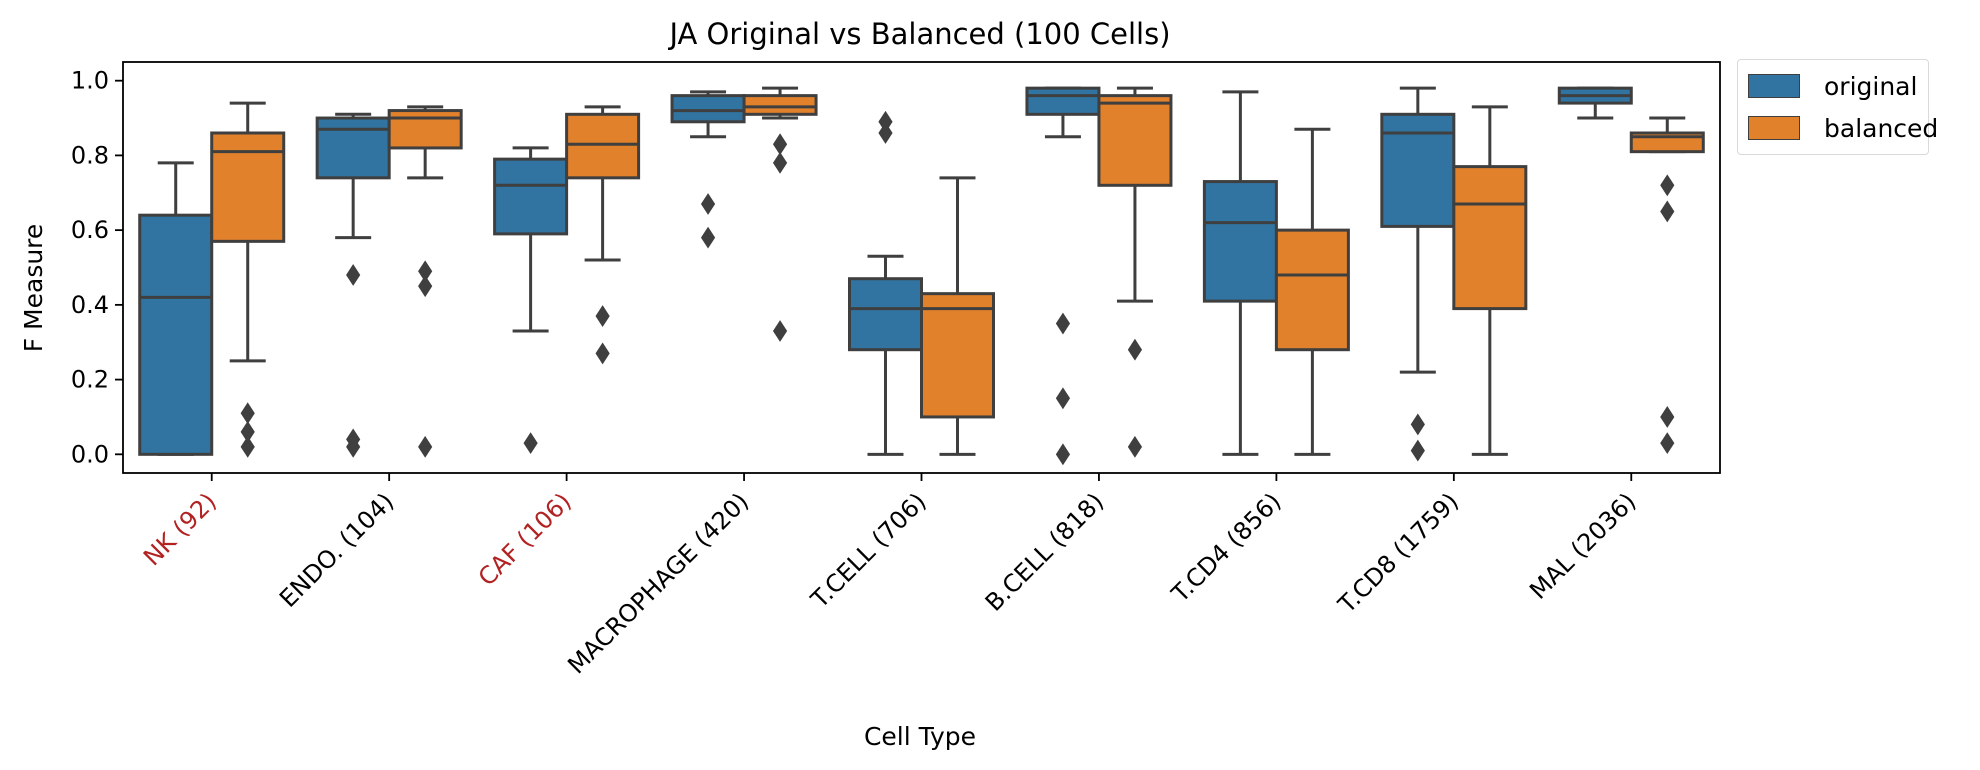 Image resolution: width=1980 pixels, height=770 pixels. I want to click on x-tick-label: T.CELL (706), so click(868, 550).